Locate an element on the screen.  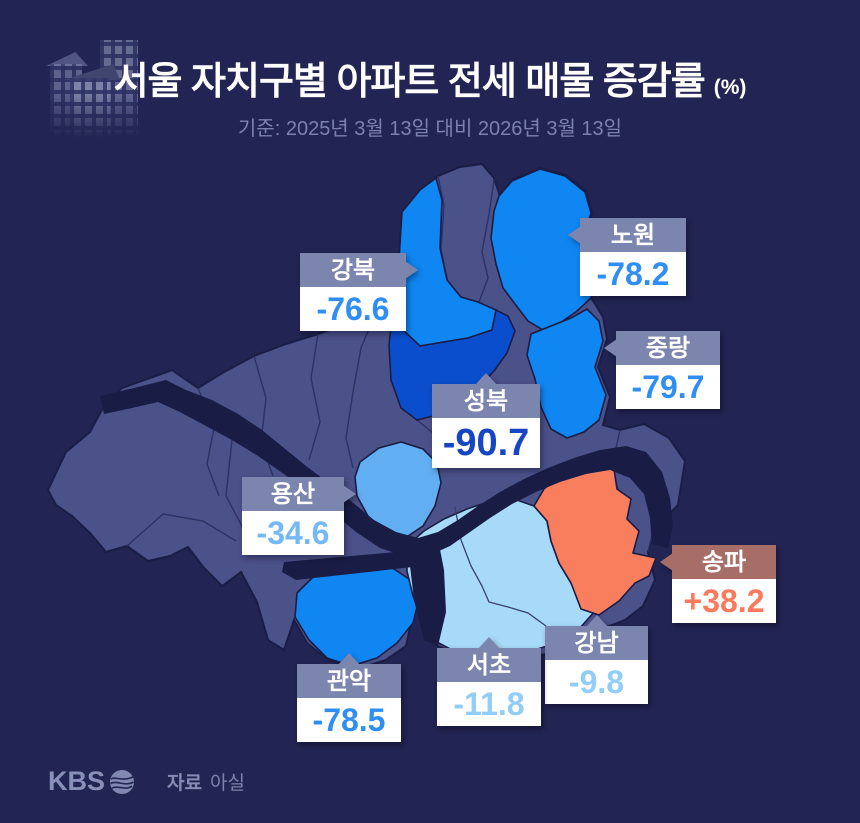
kbs-logo-text: KBS is located at coordinates (77, 781).